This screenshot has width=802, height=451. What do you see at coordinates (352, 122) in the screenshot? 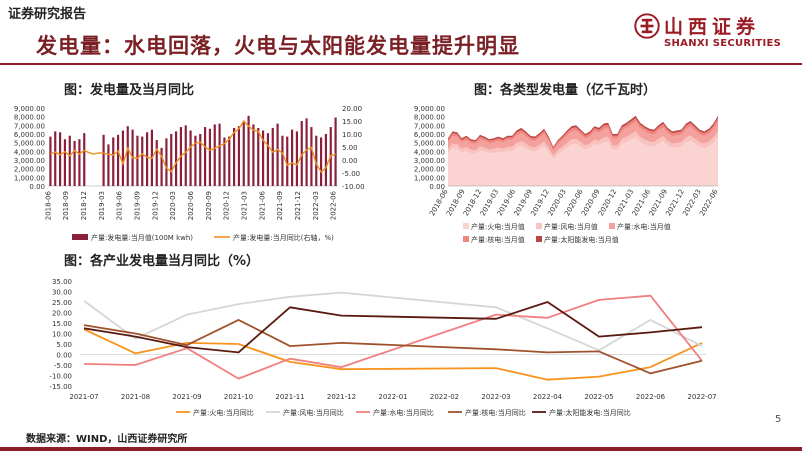
I see `chart1-yright-tick: 15.00` at bounding box center [352, 122].